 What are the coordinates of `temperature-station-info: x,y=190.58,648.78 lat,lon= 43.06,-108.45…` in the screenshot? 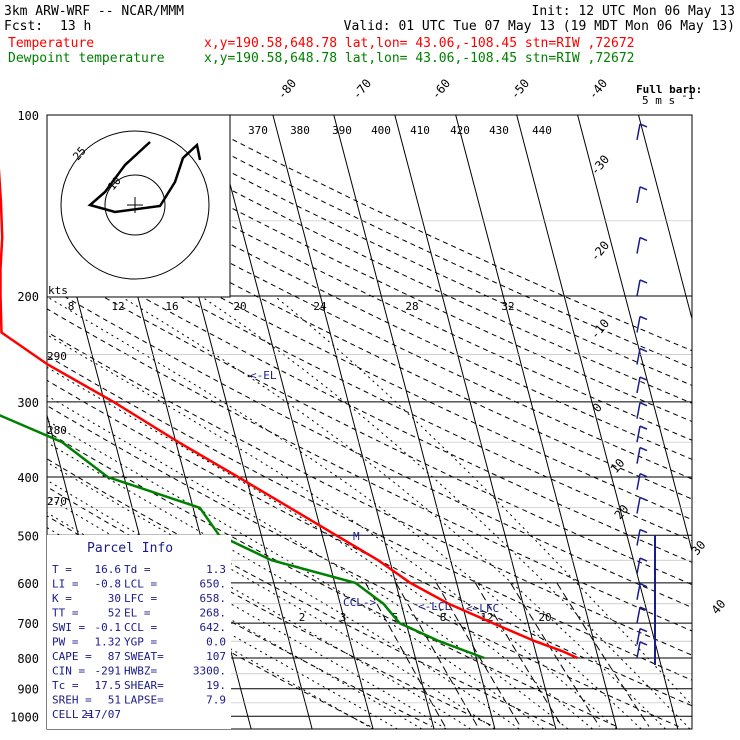 It's located at (419, 43).